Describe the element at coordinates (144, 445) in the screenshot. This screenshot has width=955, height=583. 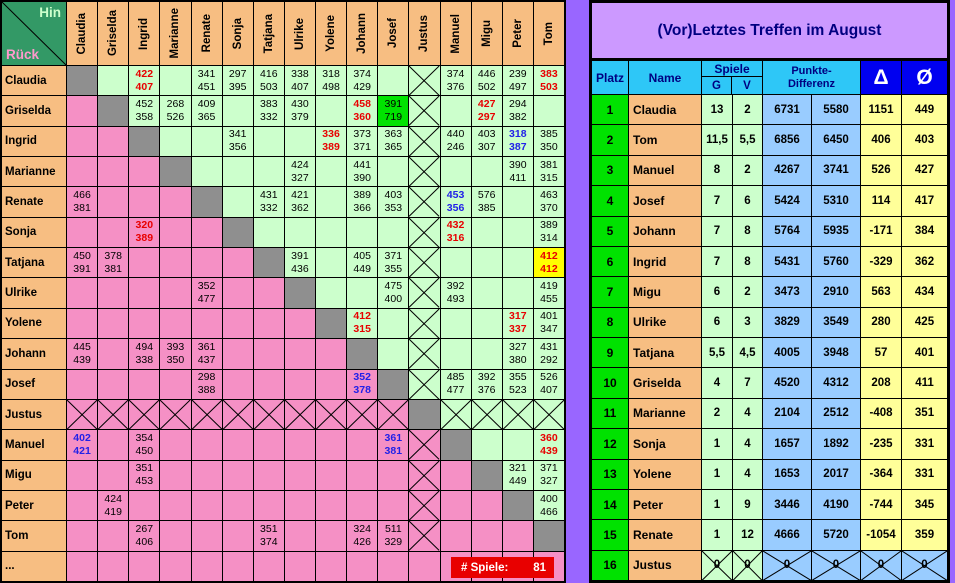
I see `matrix-cell-manuel-ingrid: 354 450` at that location.